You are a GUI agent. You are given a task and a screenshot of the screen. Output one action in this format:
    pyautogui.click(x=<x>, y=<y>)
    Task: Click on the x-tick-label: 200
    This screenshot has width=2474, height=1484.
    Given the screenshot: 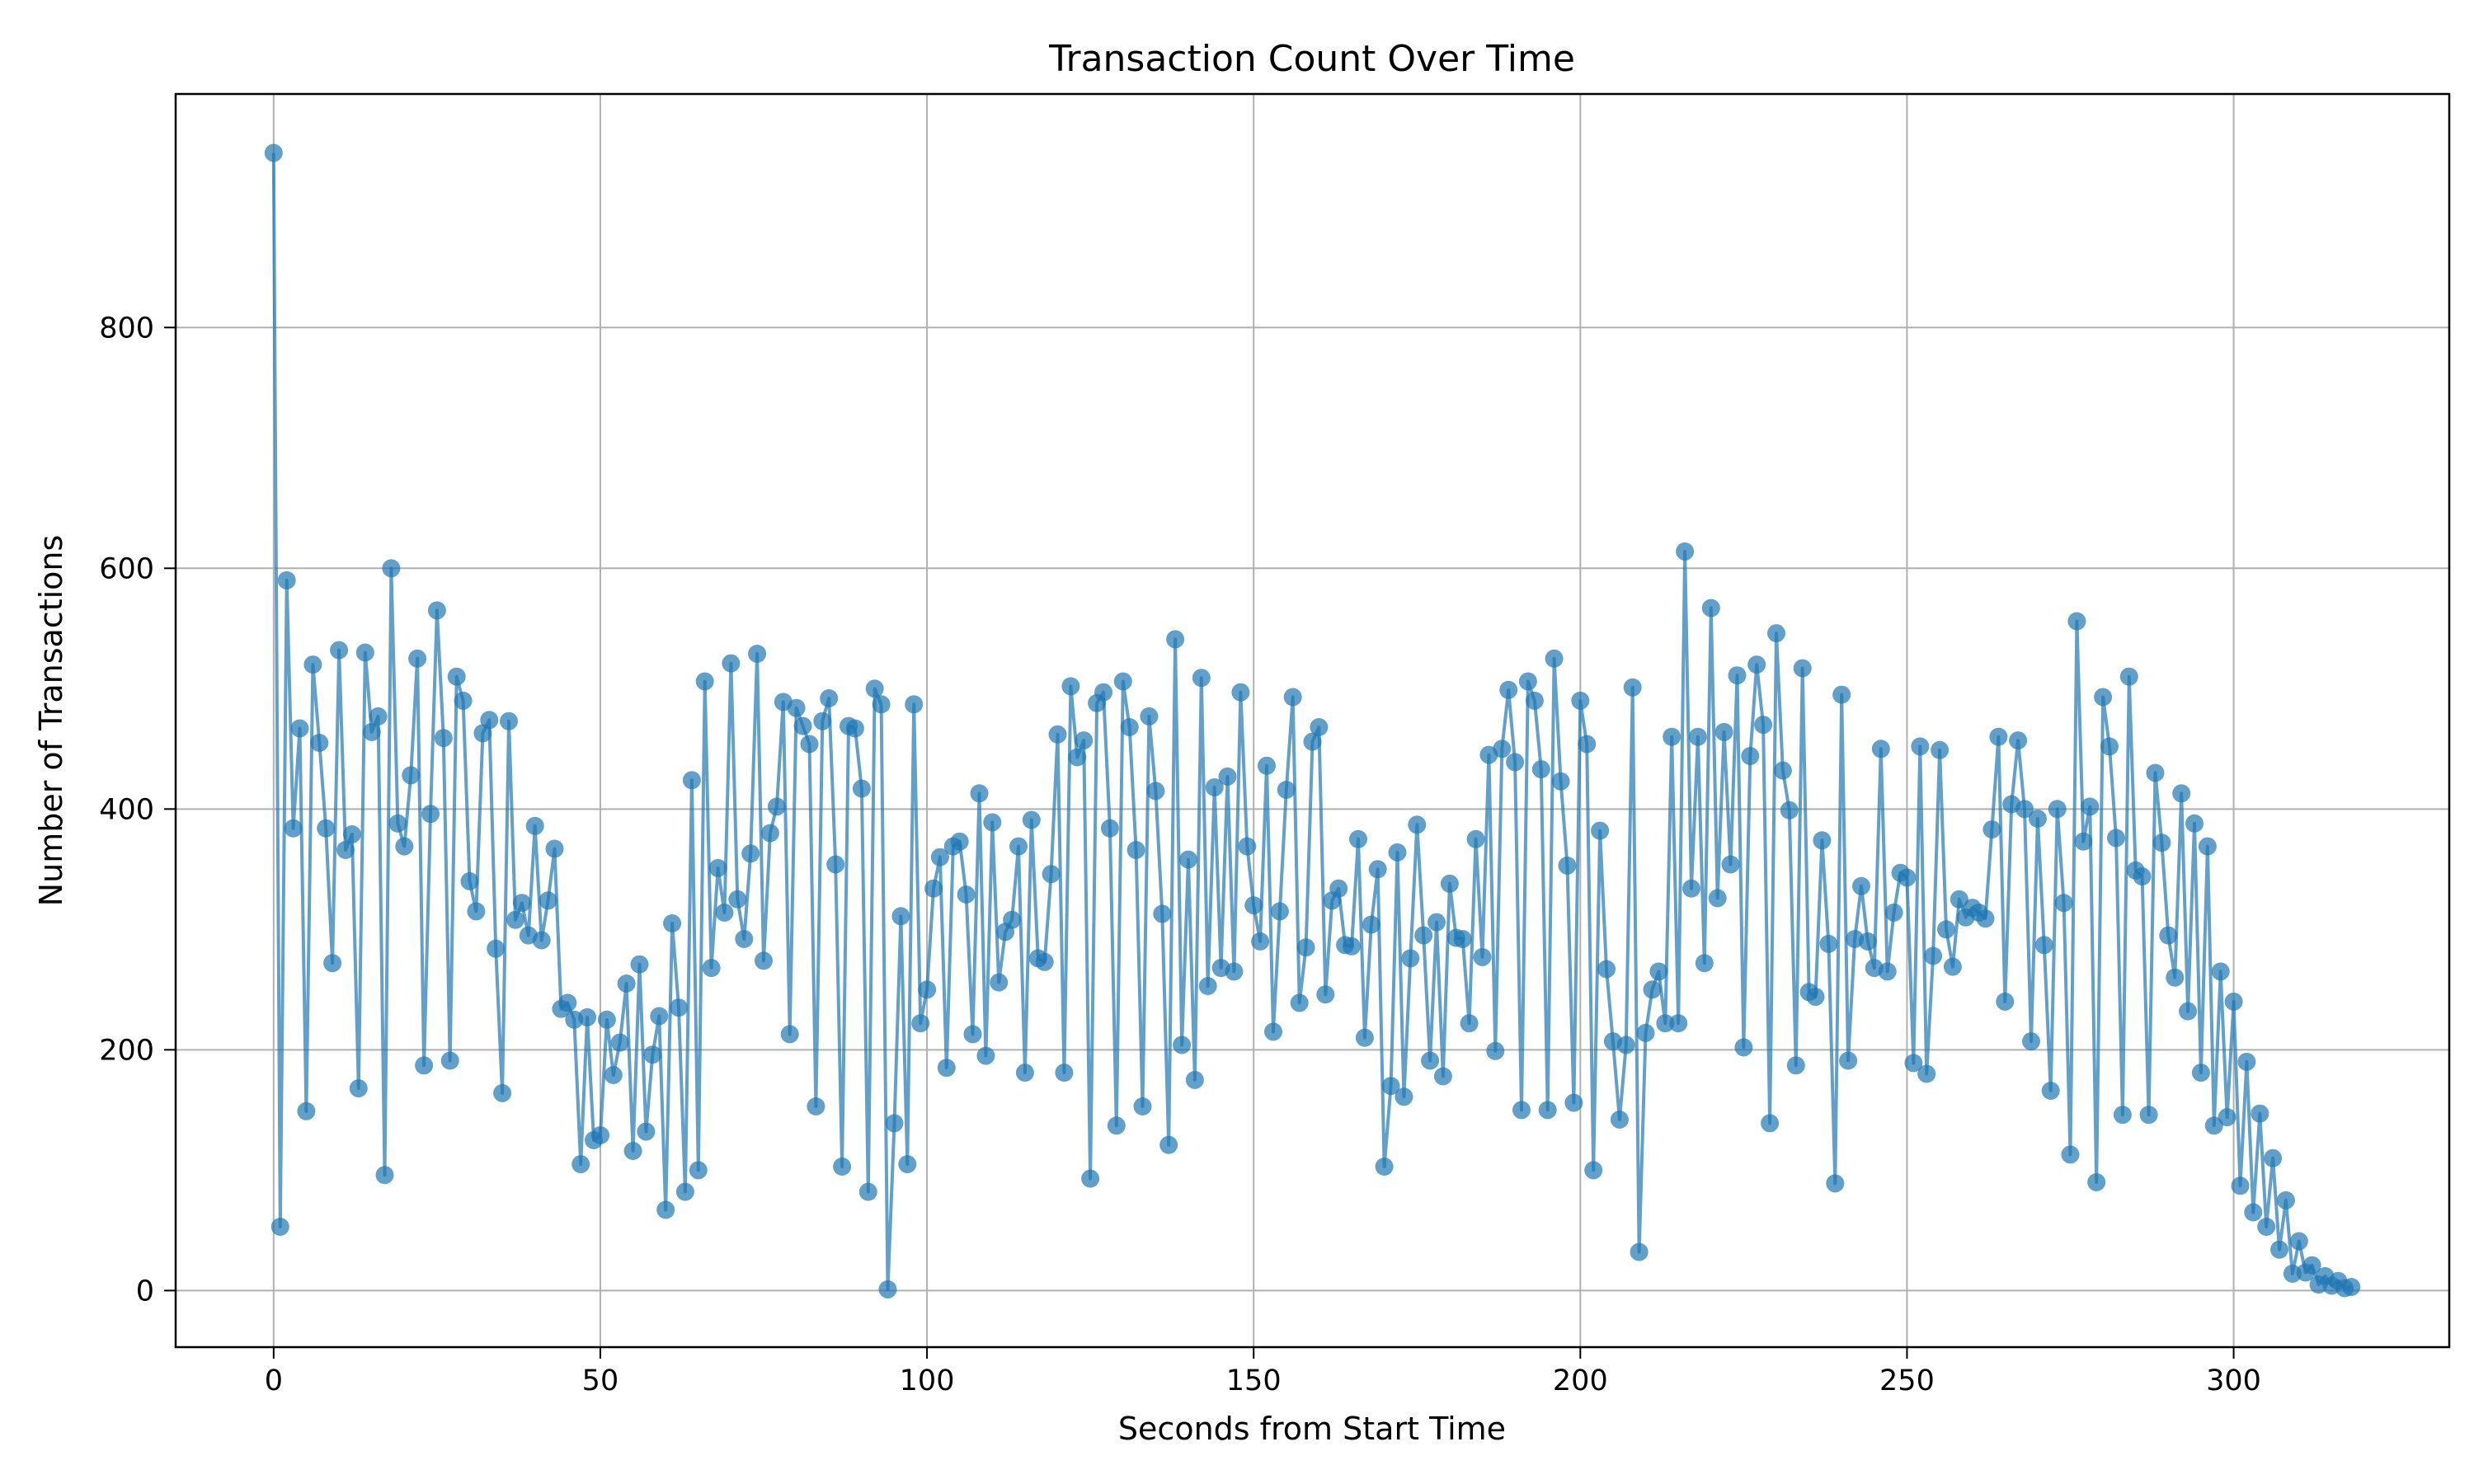 What is the action you would take?
    pyautogui.click(x=1580, y=1380)
    